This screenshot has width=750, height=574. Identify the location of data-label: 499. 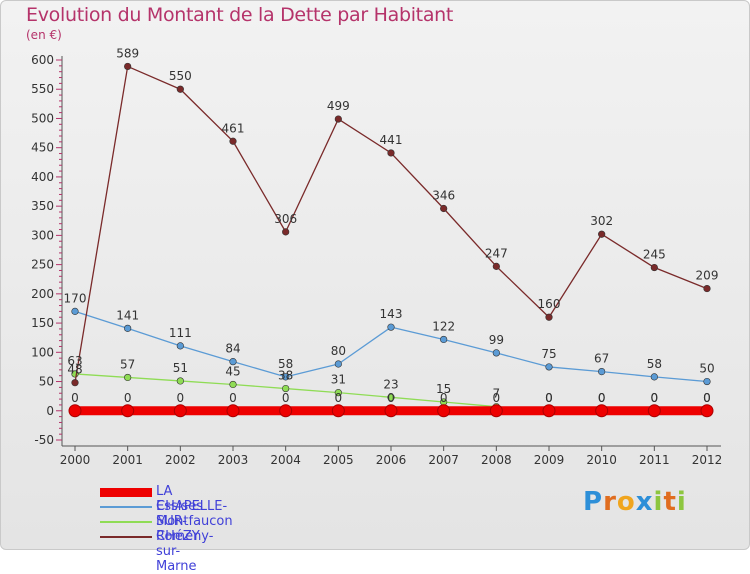
(338, 106).